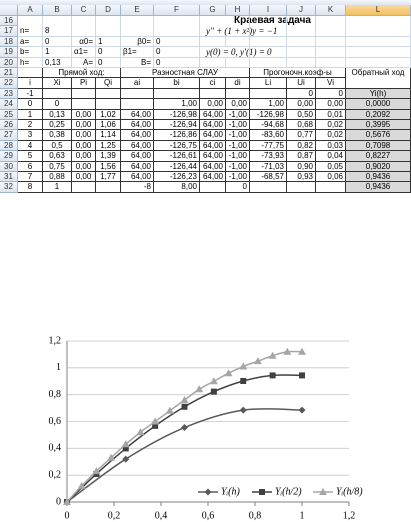  What do you see at coordinates (30, 177) in the screenshot?
I see `cell: 7` at bounding box center [30, 177].